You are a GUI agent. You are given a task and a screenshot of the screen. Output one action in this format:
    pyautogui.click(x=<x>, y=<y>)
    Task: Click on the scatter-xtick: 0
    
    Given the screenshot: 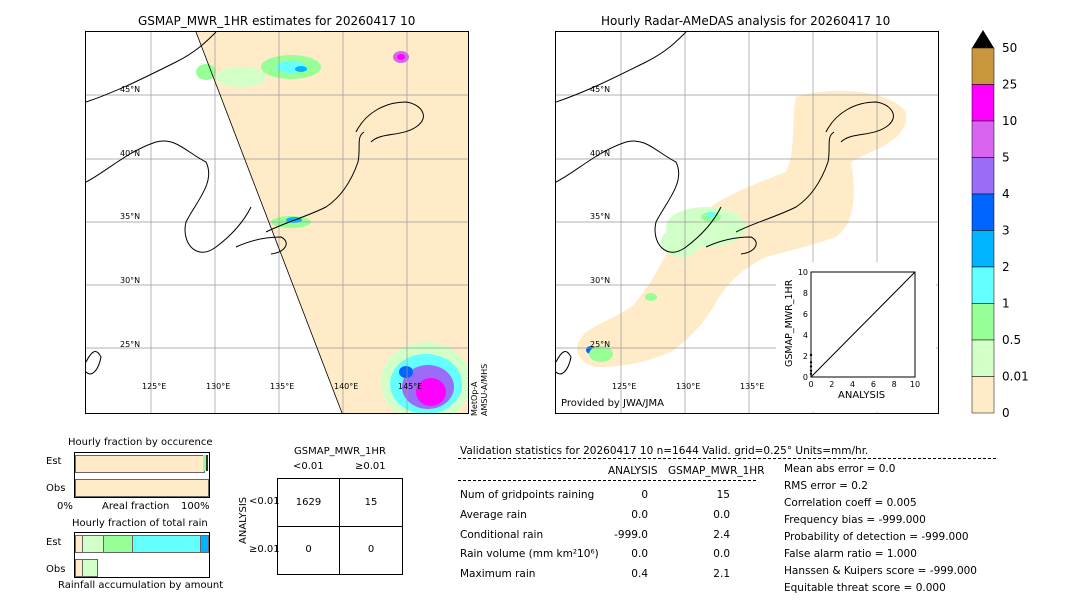 What is the action you would take?
    pyautogui.click(x=810, y=384)
    